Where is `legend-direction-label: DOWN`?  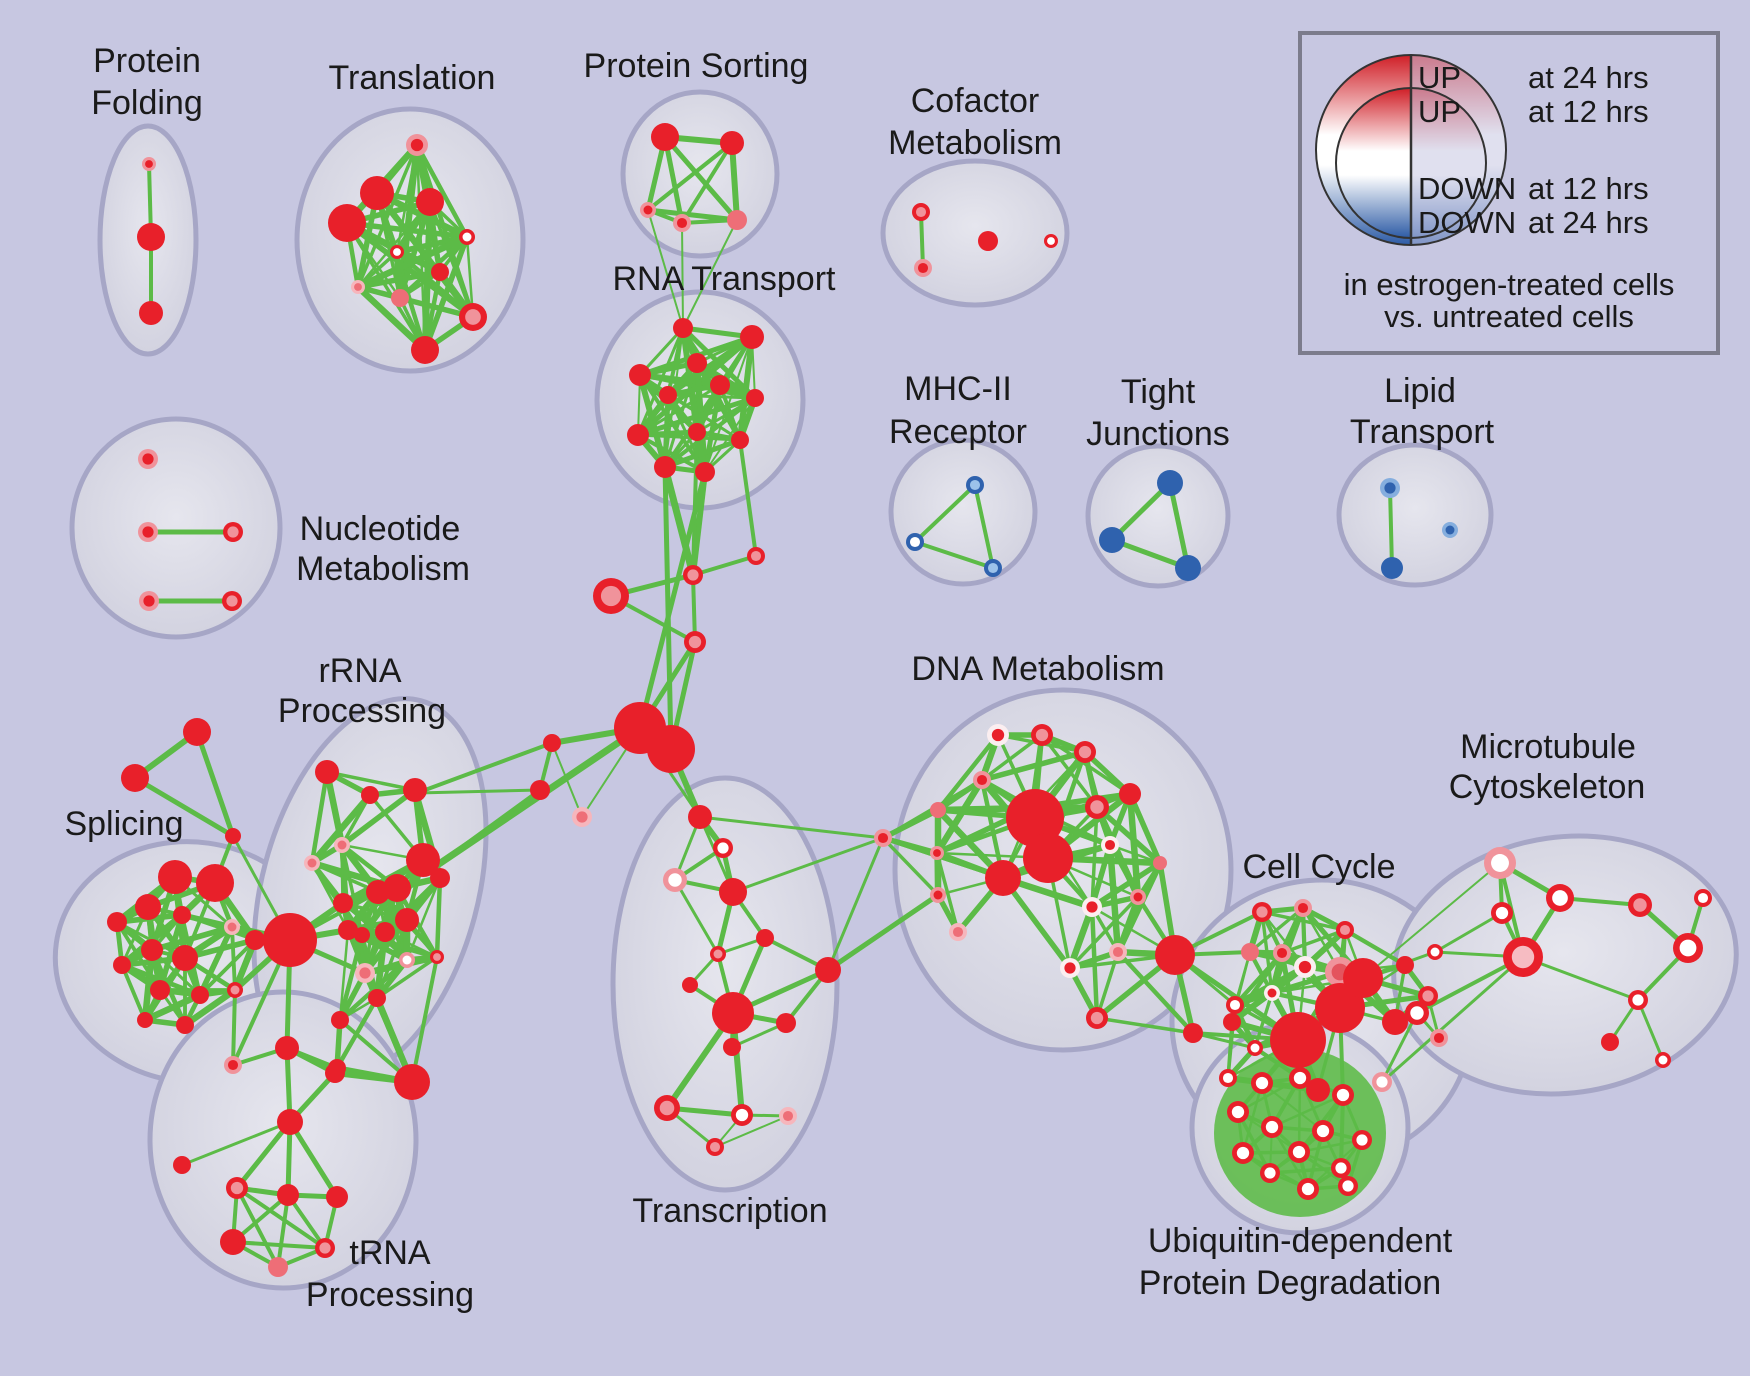 legend-direction-label: DOWN is located at coordinates (1467, 222).